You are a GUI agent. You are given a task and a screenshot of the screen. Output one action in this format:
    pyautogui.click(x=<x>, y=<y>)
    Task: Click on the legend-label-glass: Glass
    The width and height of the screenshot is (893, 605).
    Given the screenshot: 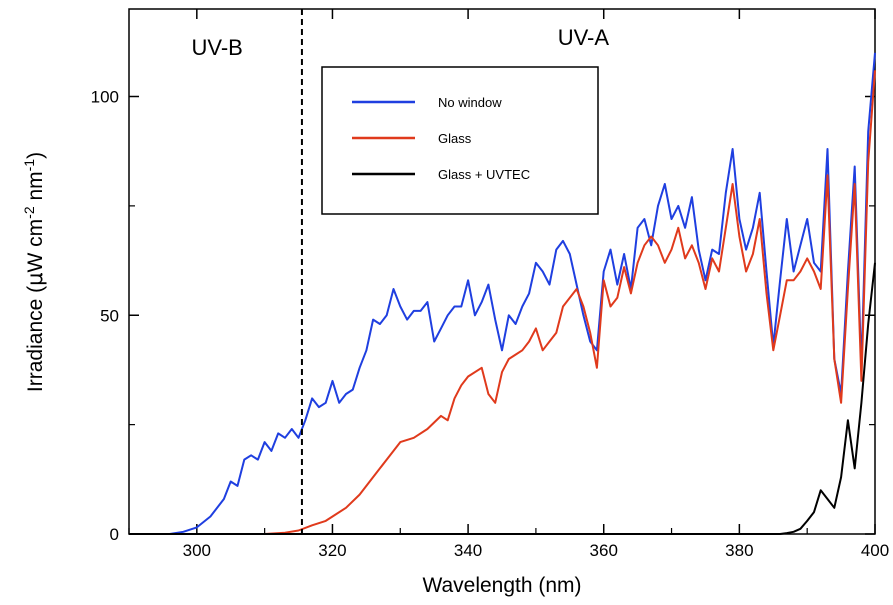 What is the action you would take?
    pyautogui.click(x=455, y=138)
    